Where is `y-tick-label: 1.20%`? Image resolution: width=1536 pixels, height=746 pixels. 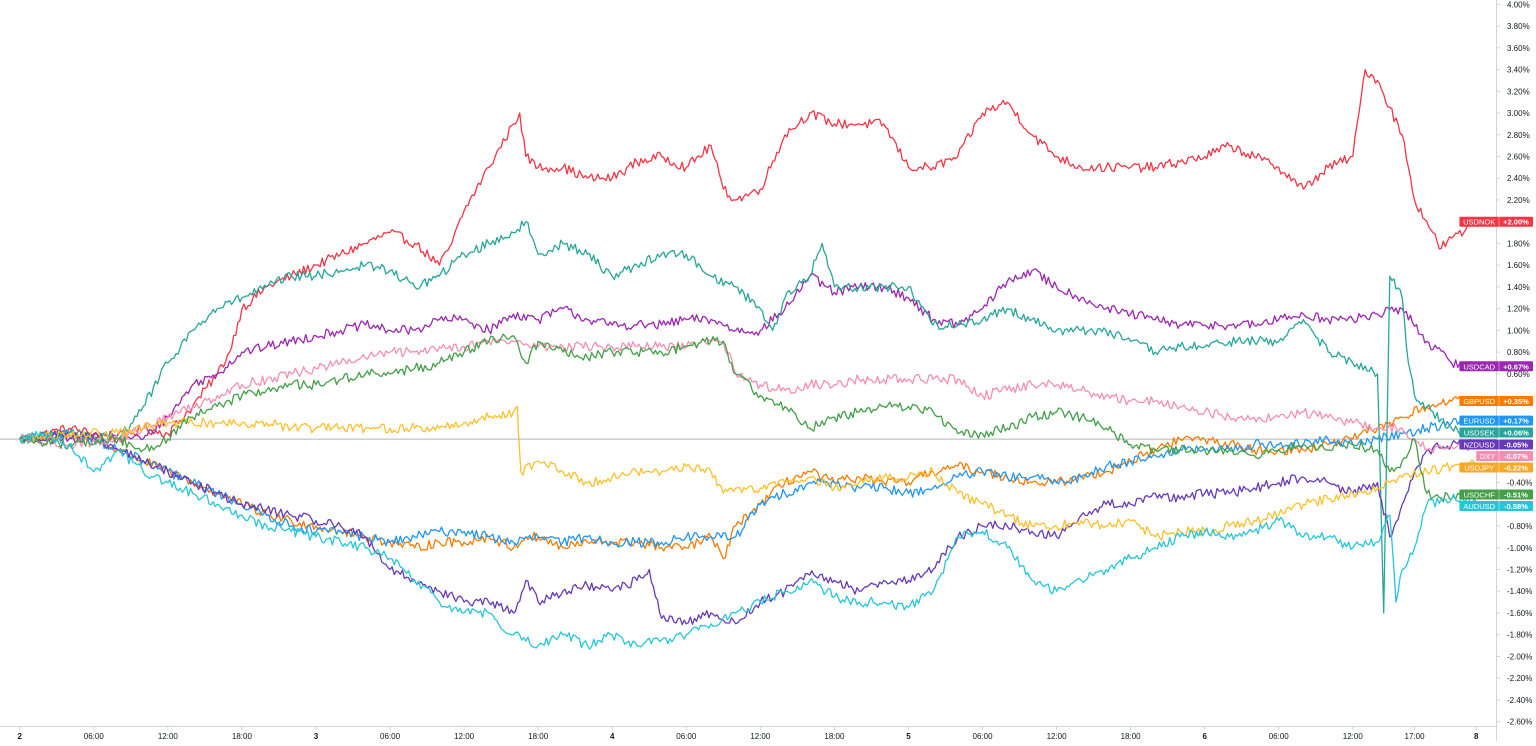
y-tick-label: 1.20% is located at coordinates (1518, 309).